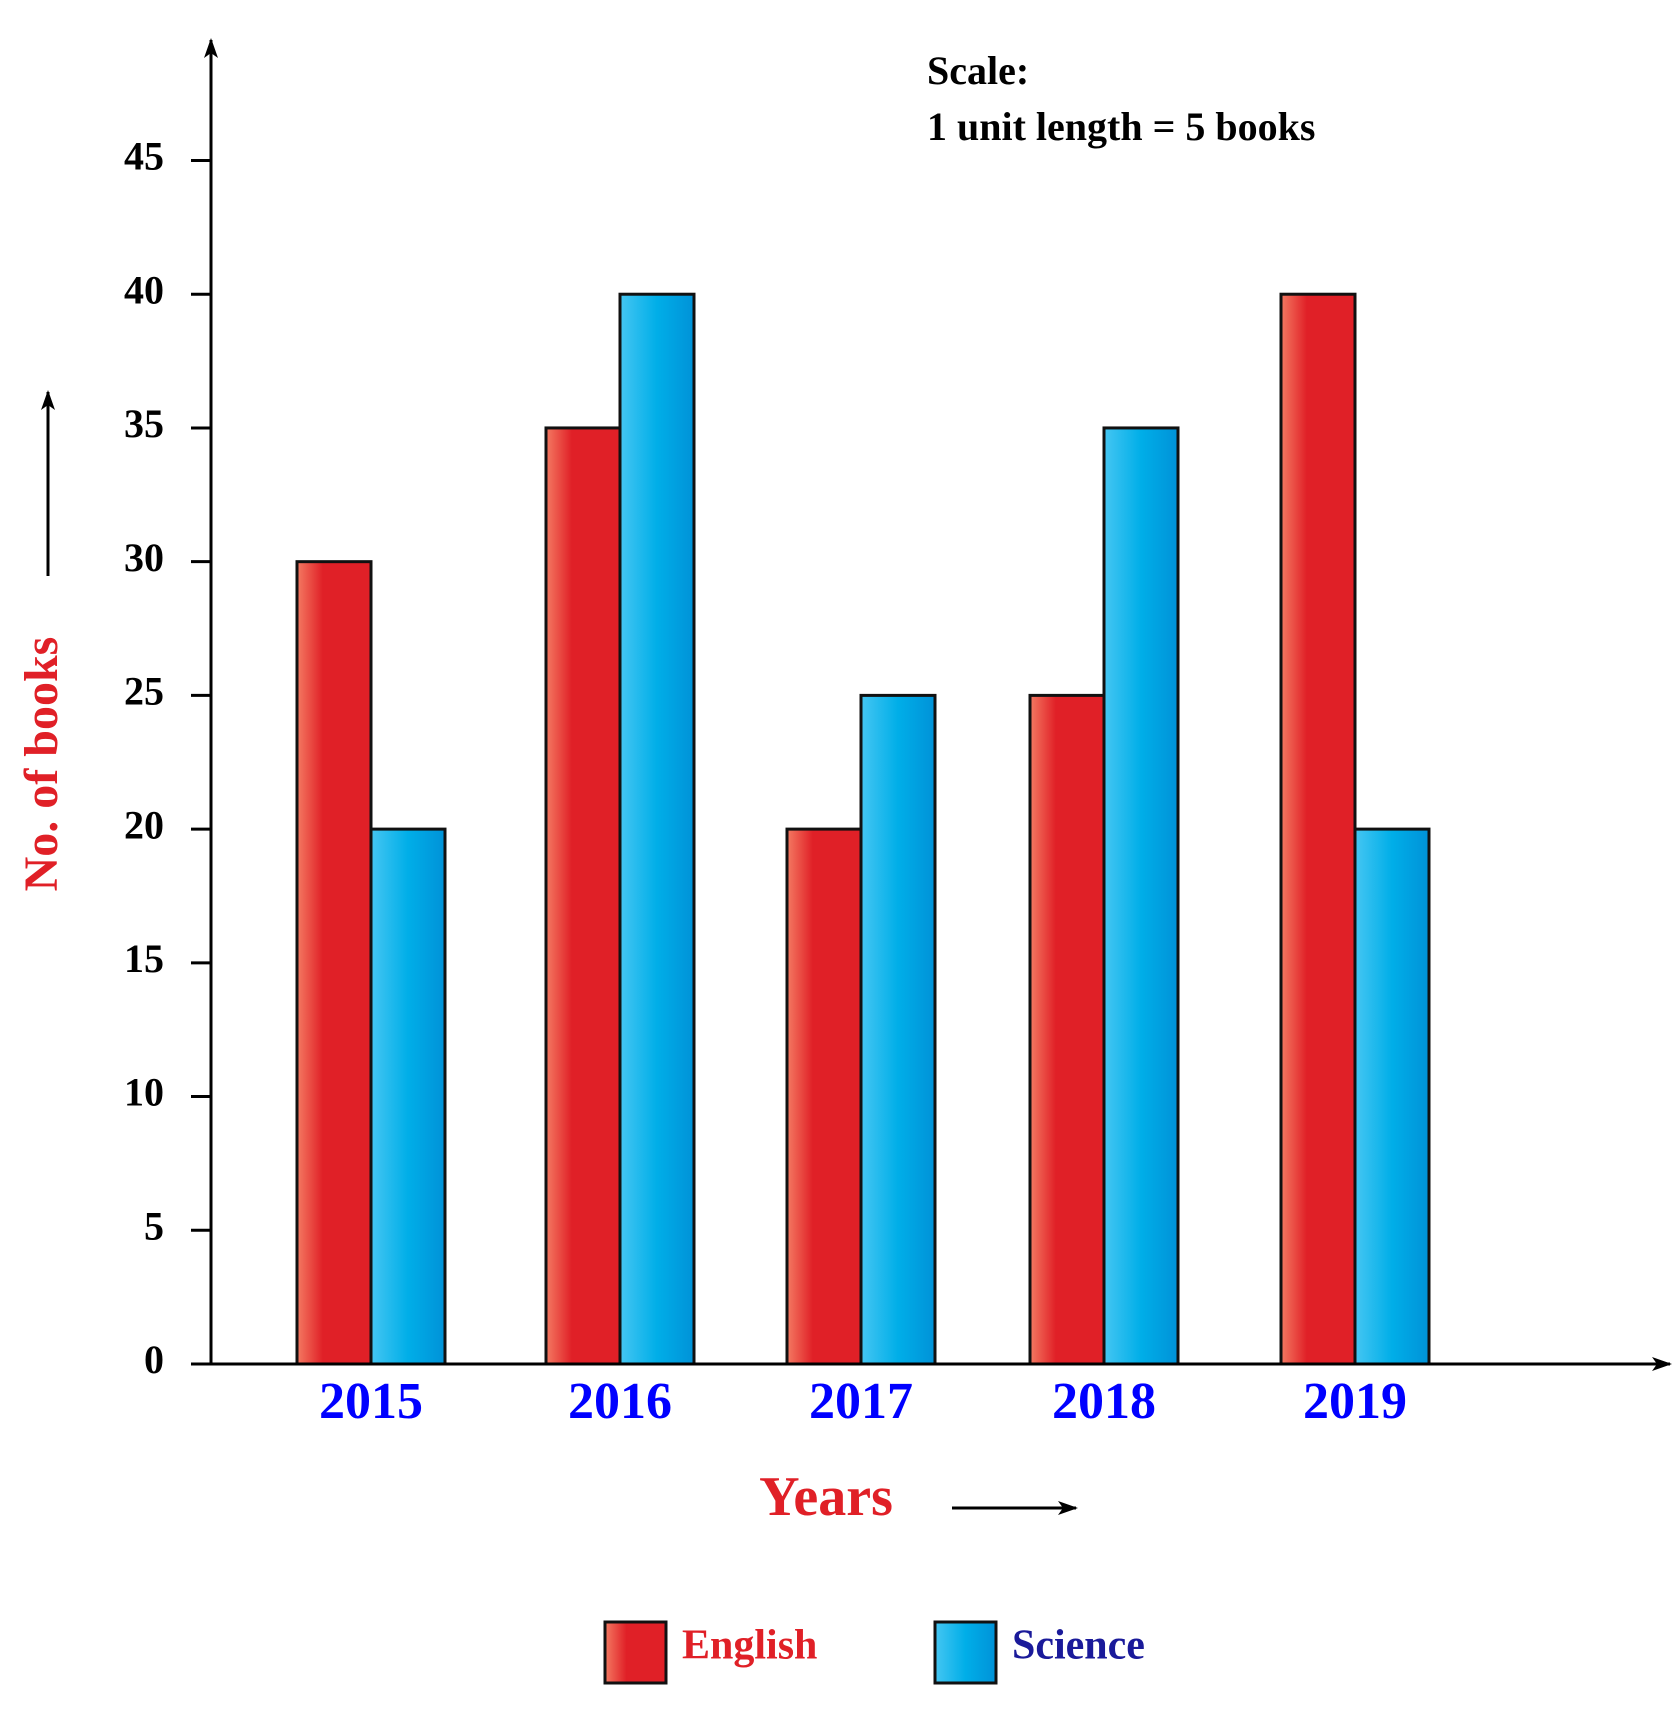 Image resolution: width=1680 pixels, height=1710 pixels. I want to click on y-tick-label: 15, so click(144, 958).